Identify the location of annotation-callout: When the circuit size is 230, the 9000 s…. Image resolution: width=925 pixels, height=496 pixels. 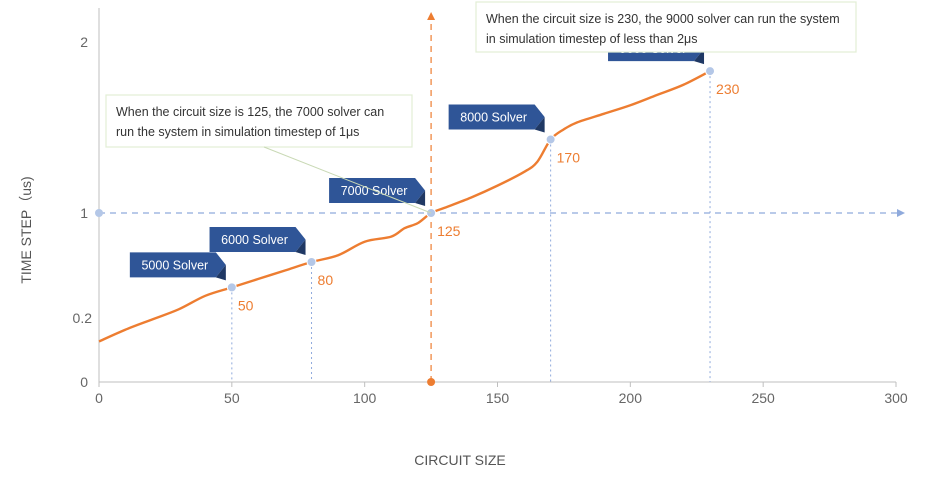
(666, 27).